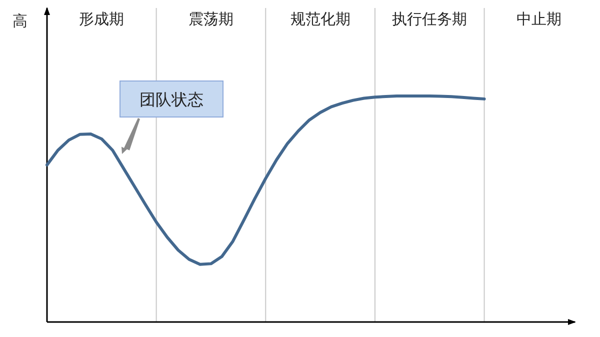 This screenshot has height=337, width=600. I want to click on annotation: 团队状态, so click(172, 100).